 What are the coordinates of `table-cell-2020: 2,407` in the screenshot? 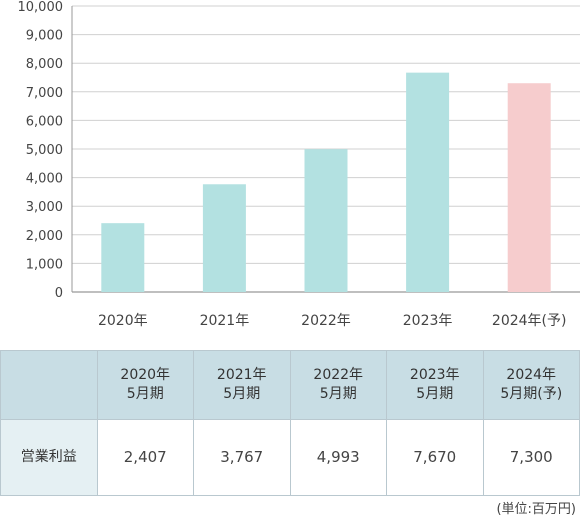 It's located at (145, 457).